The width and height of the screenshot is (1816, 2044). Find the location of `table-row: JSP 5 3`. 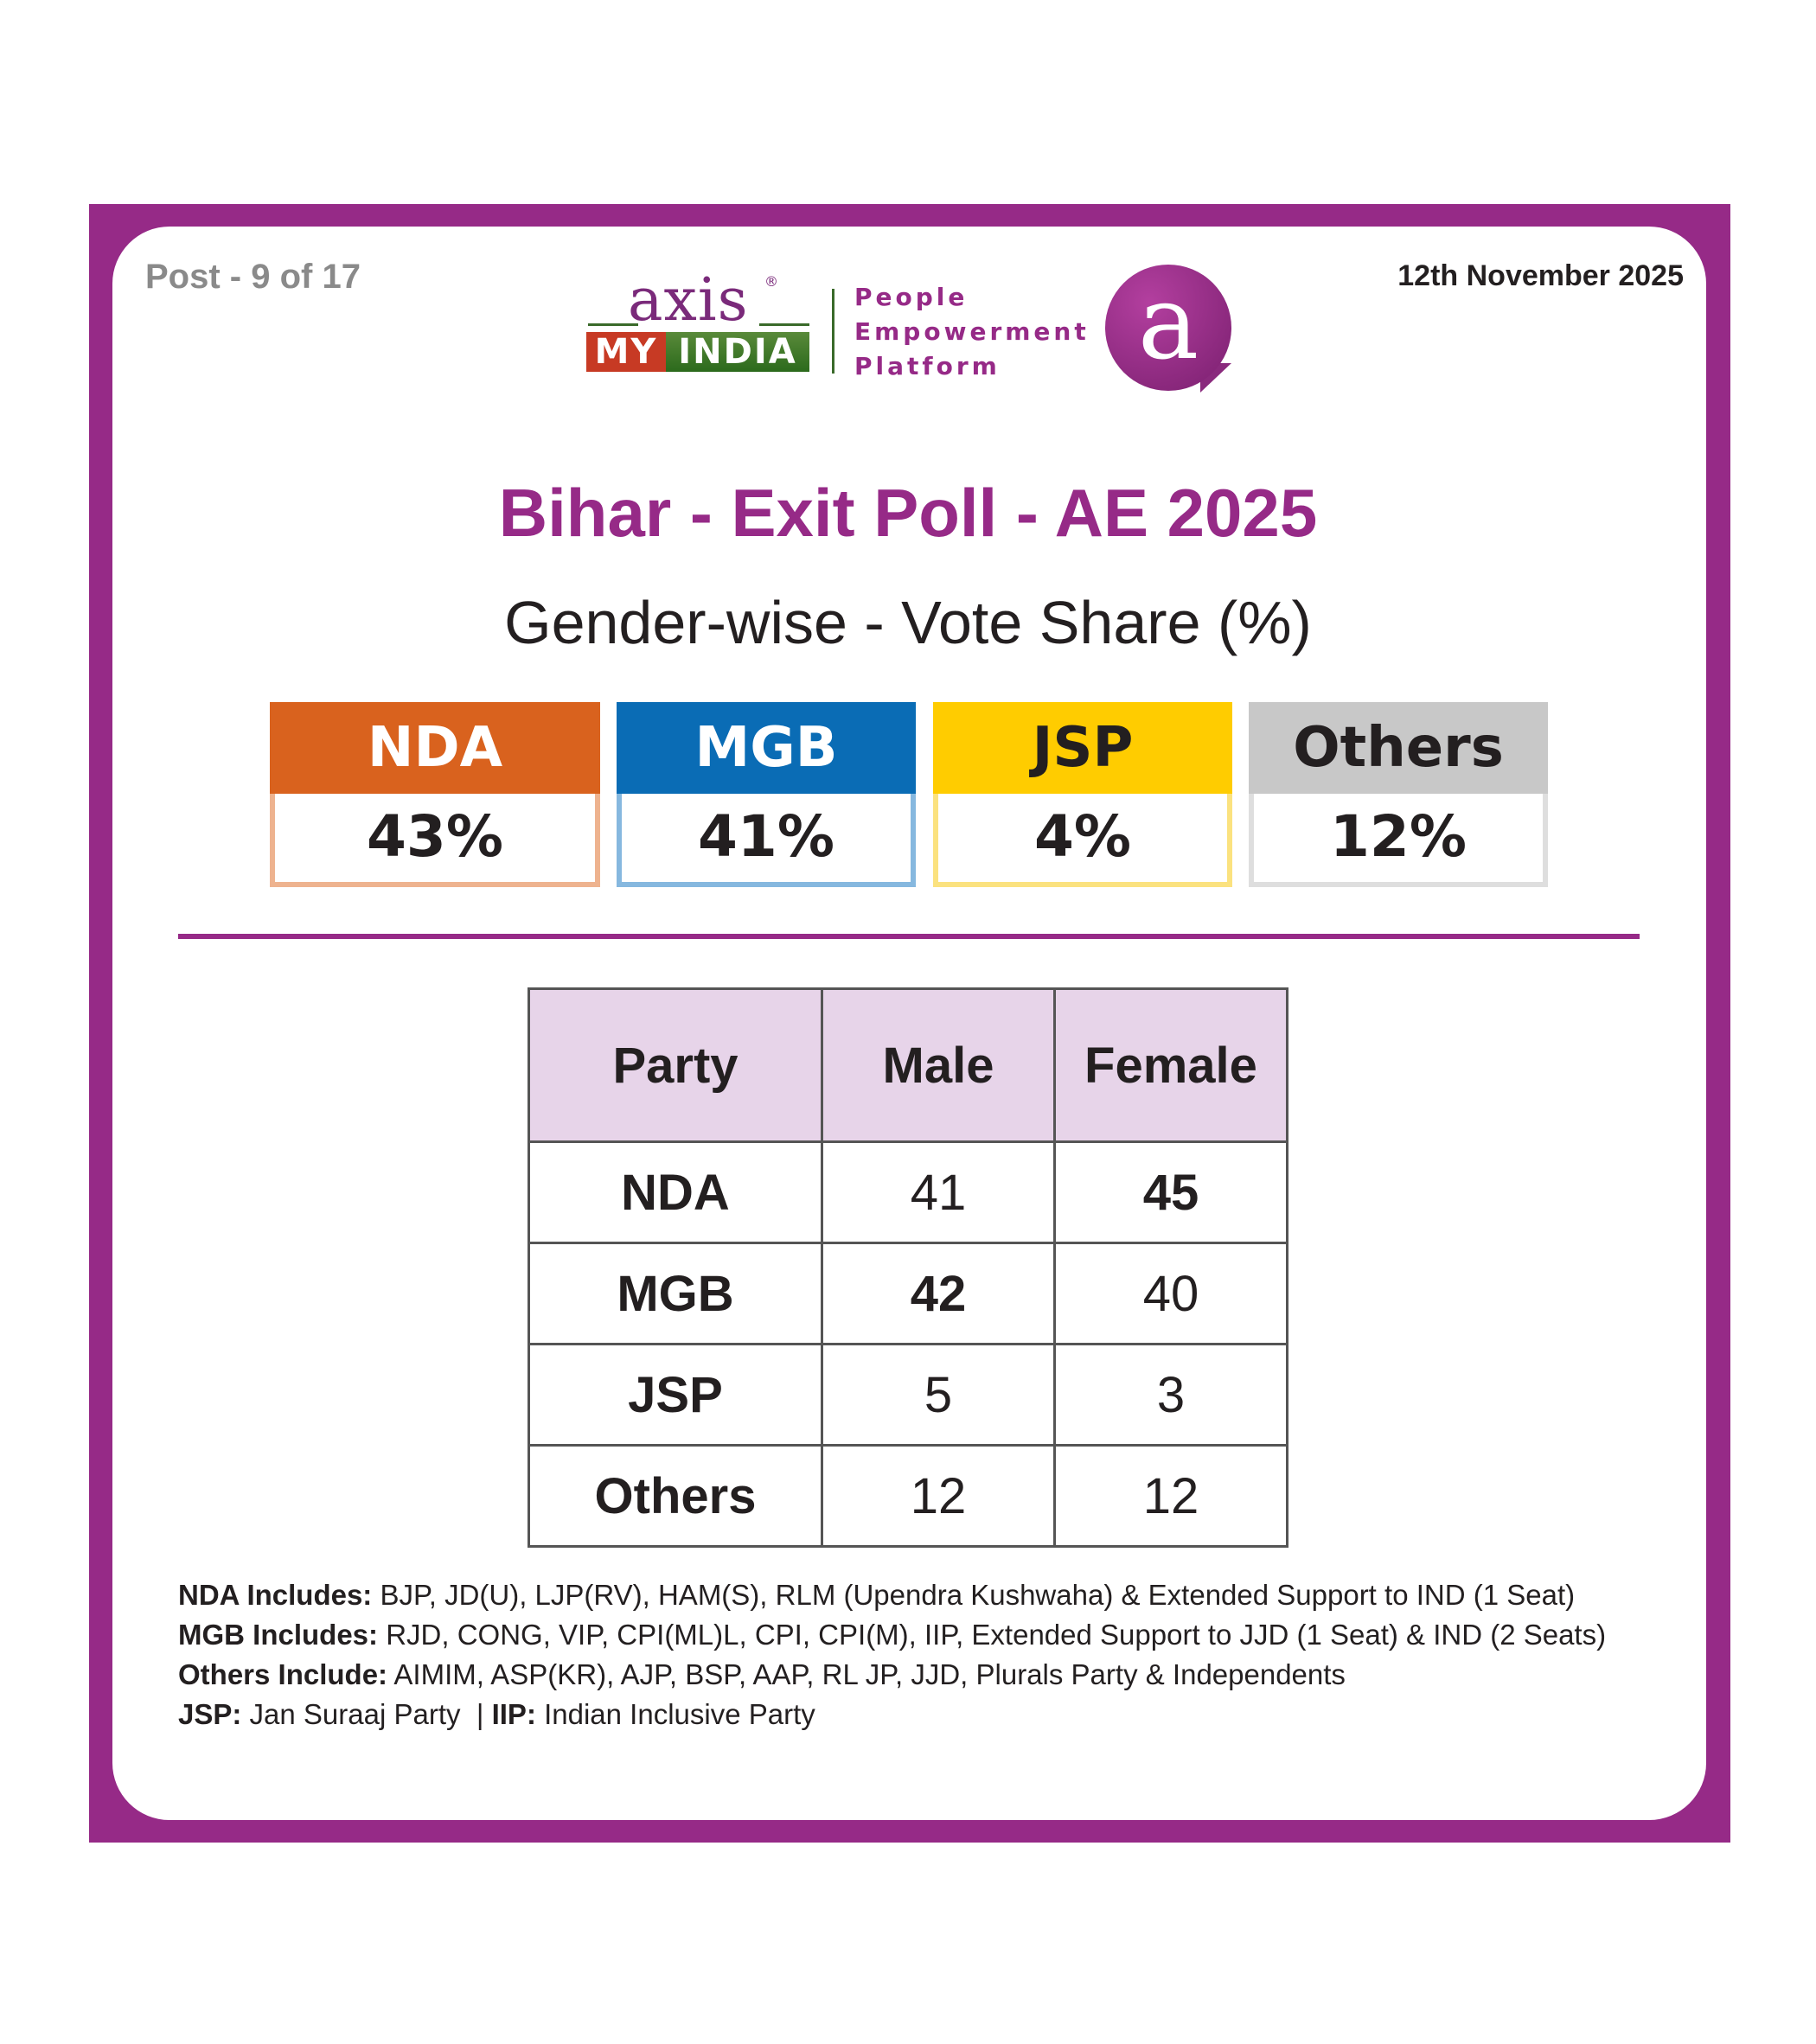

table-row: JSP 5 3 is located at coordinates (908, 1395).